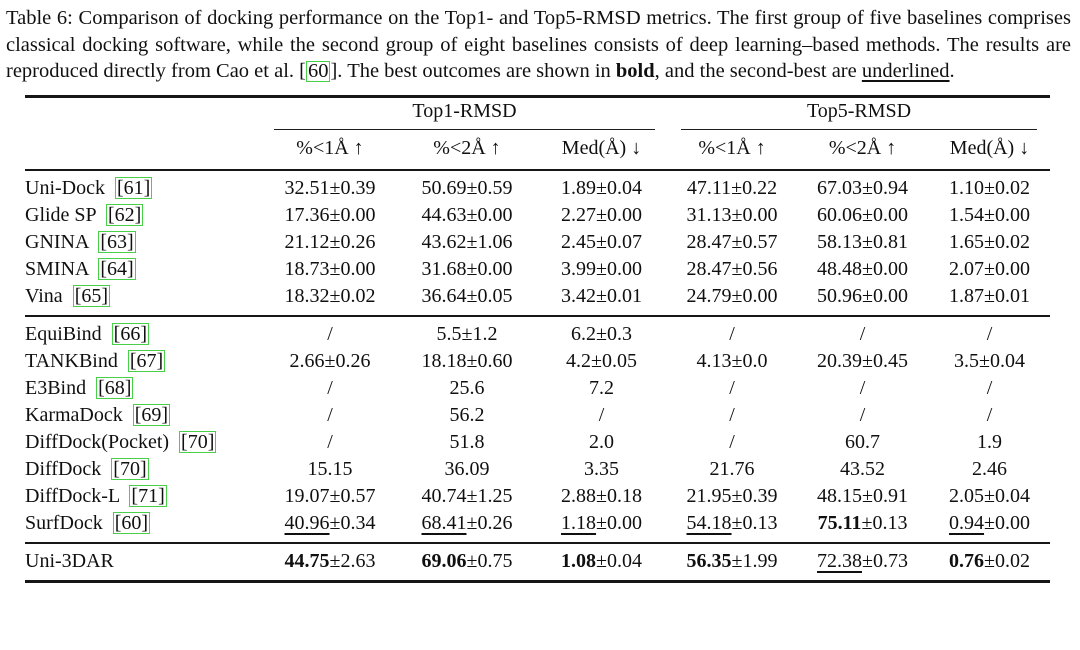 The width and height of the screenshot is (1080, 650). Describe the element at coordinates (464, 113) in the screenshot. I see `top1-rmsd-group-header: Top1-RMSD` at that location.